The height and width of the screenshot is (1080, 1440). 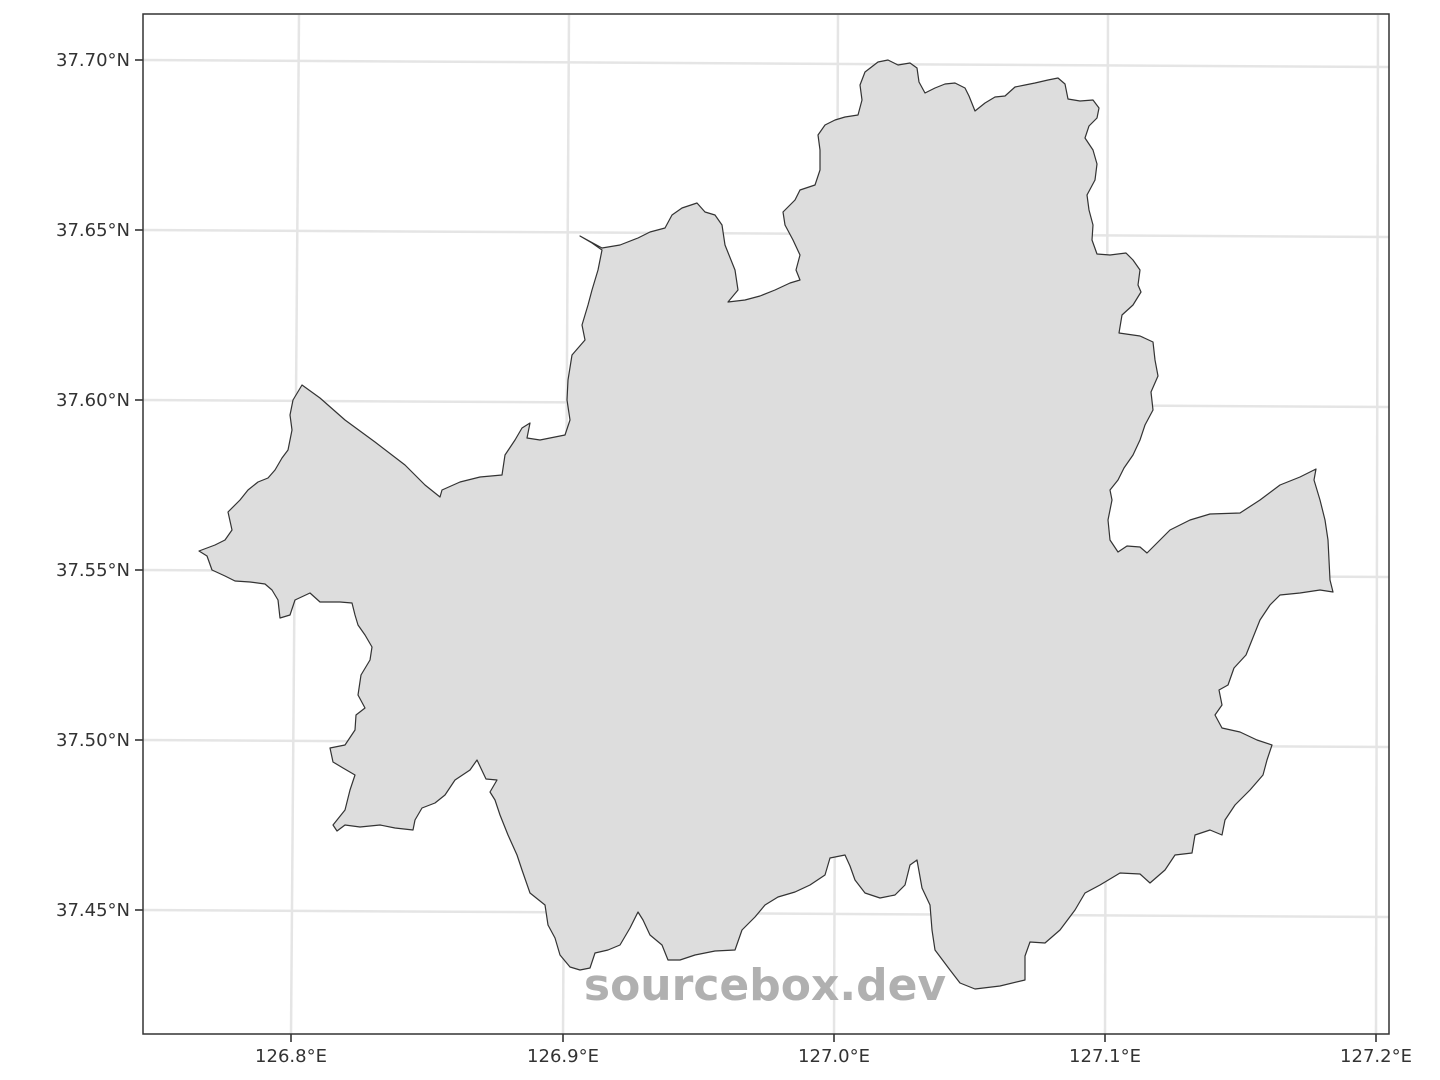 I want to click on x-tick-label: 127.1°E, so click(x=1105, y=1056).